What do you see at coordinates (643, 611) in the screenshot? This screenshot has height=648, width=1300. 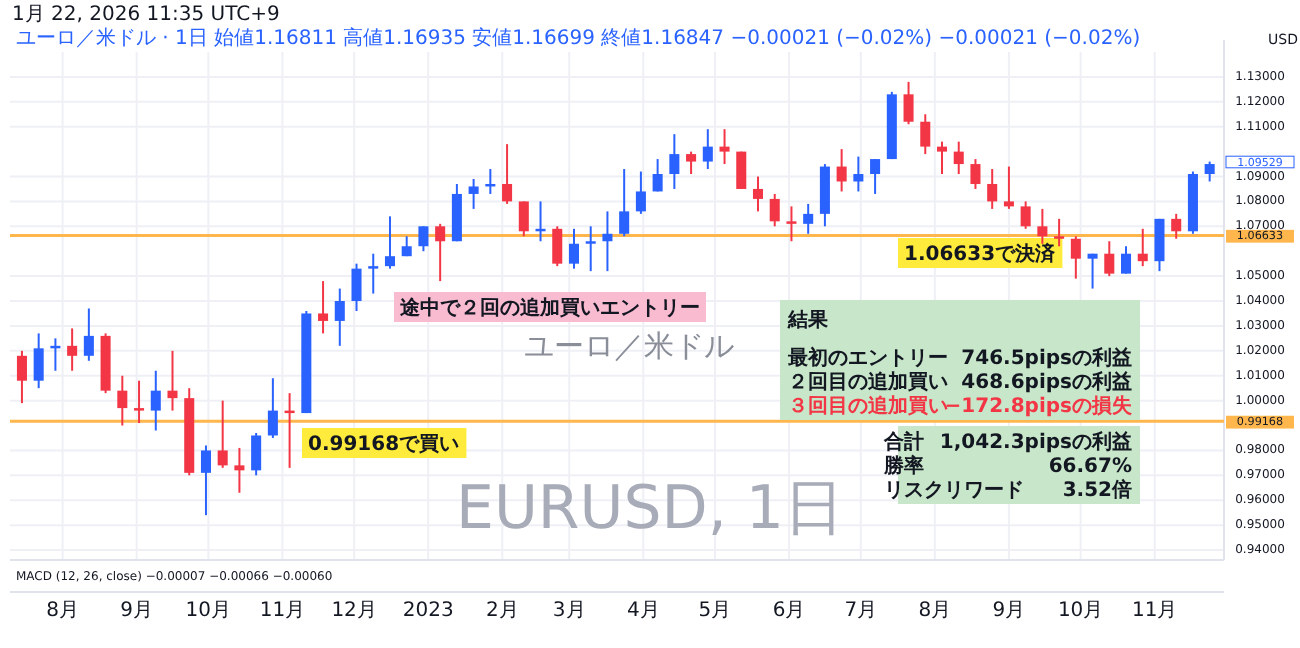 I see `x-tick-label: 4月` at bounding box center [643, 611].